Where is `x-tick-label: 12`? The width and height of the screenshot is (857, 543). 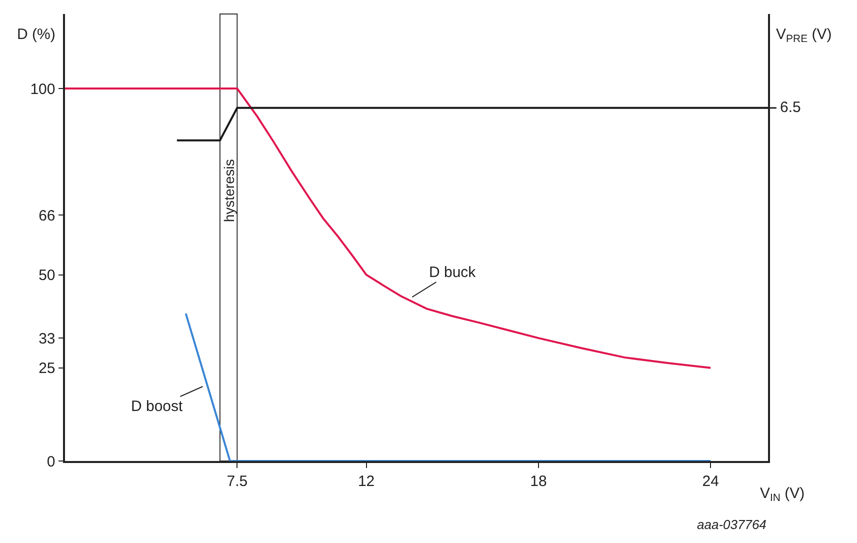
x-tick-label: 12 is located at coordinates (366, 481).